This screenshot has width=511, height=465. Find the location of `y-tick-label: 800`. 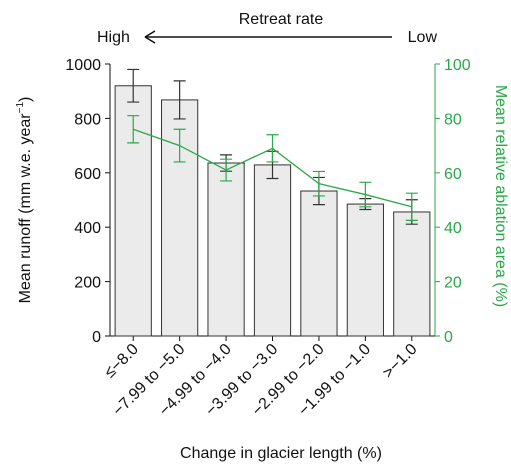

y-tick-label: 800 is located at coordinates (87, 119).